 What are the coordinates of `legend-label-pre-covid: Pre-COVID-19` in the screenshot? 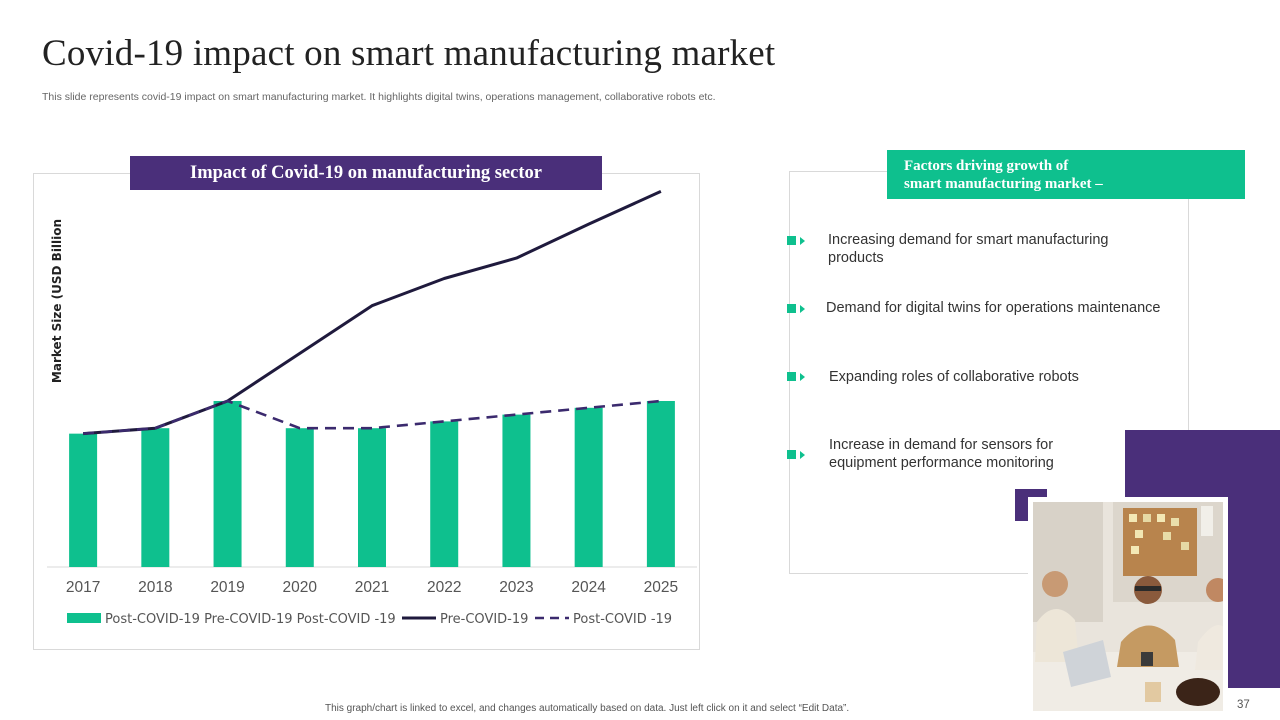 It's located at (484, 619).